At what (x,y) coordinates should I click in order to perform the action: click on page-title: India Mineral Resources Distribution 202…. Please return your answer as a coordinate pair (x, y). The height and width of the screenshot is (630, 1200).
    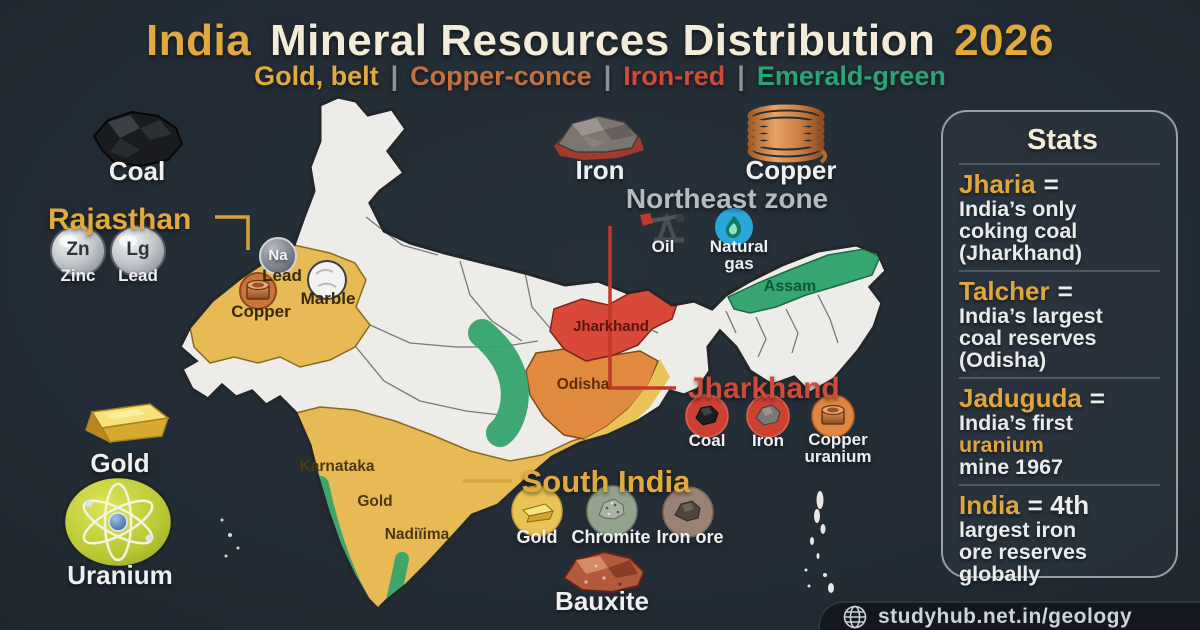
    Looking at the image, I should click on (600, 41).